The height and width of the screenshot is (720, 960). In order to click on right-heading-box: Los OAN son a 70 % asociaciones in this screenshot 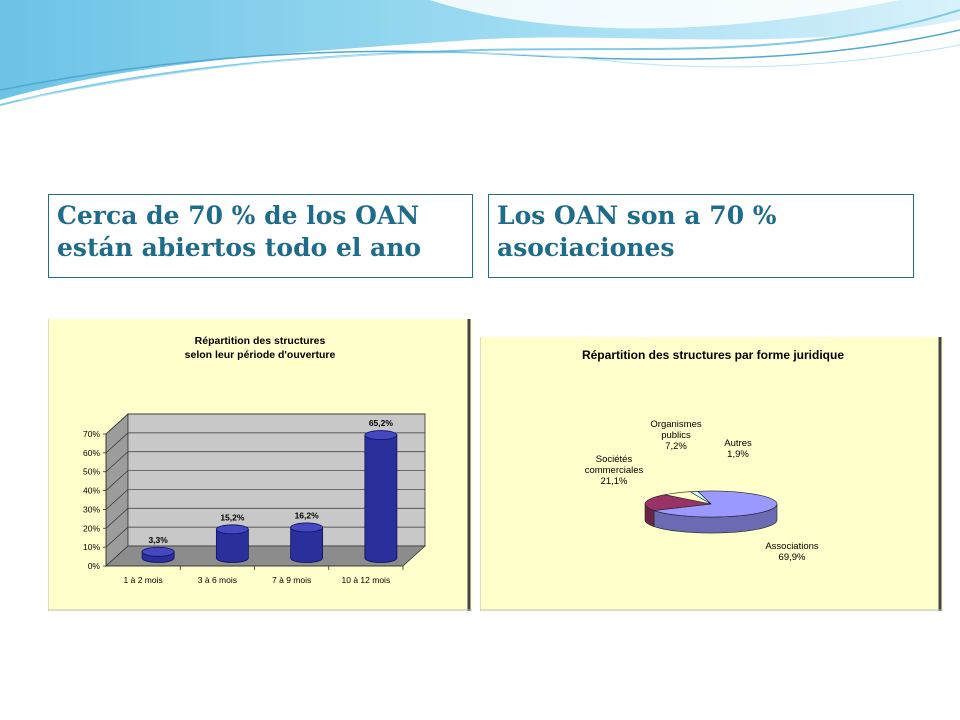, I will do `click(701, 236)`.